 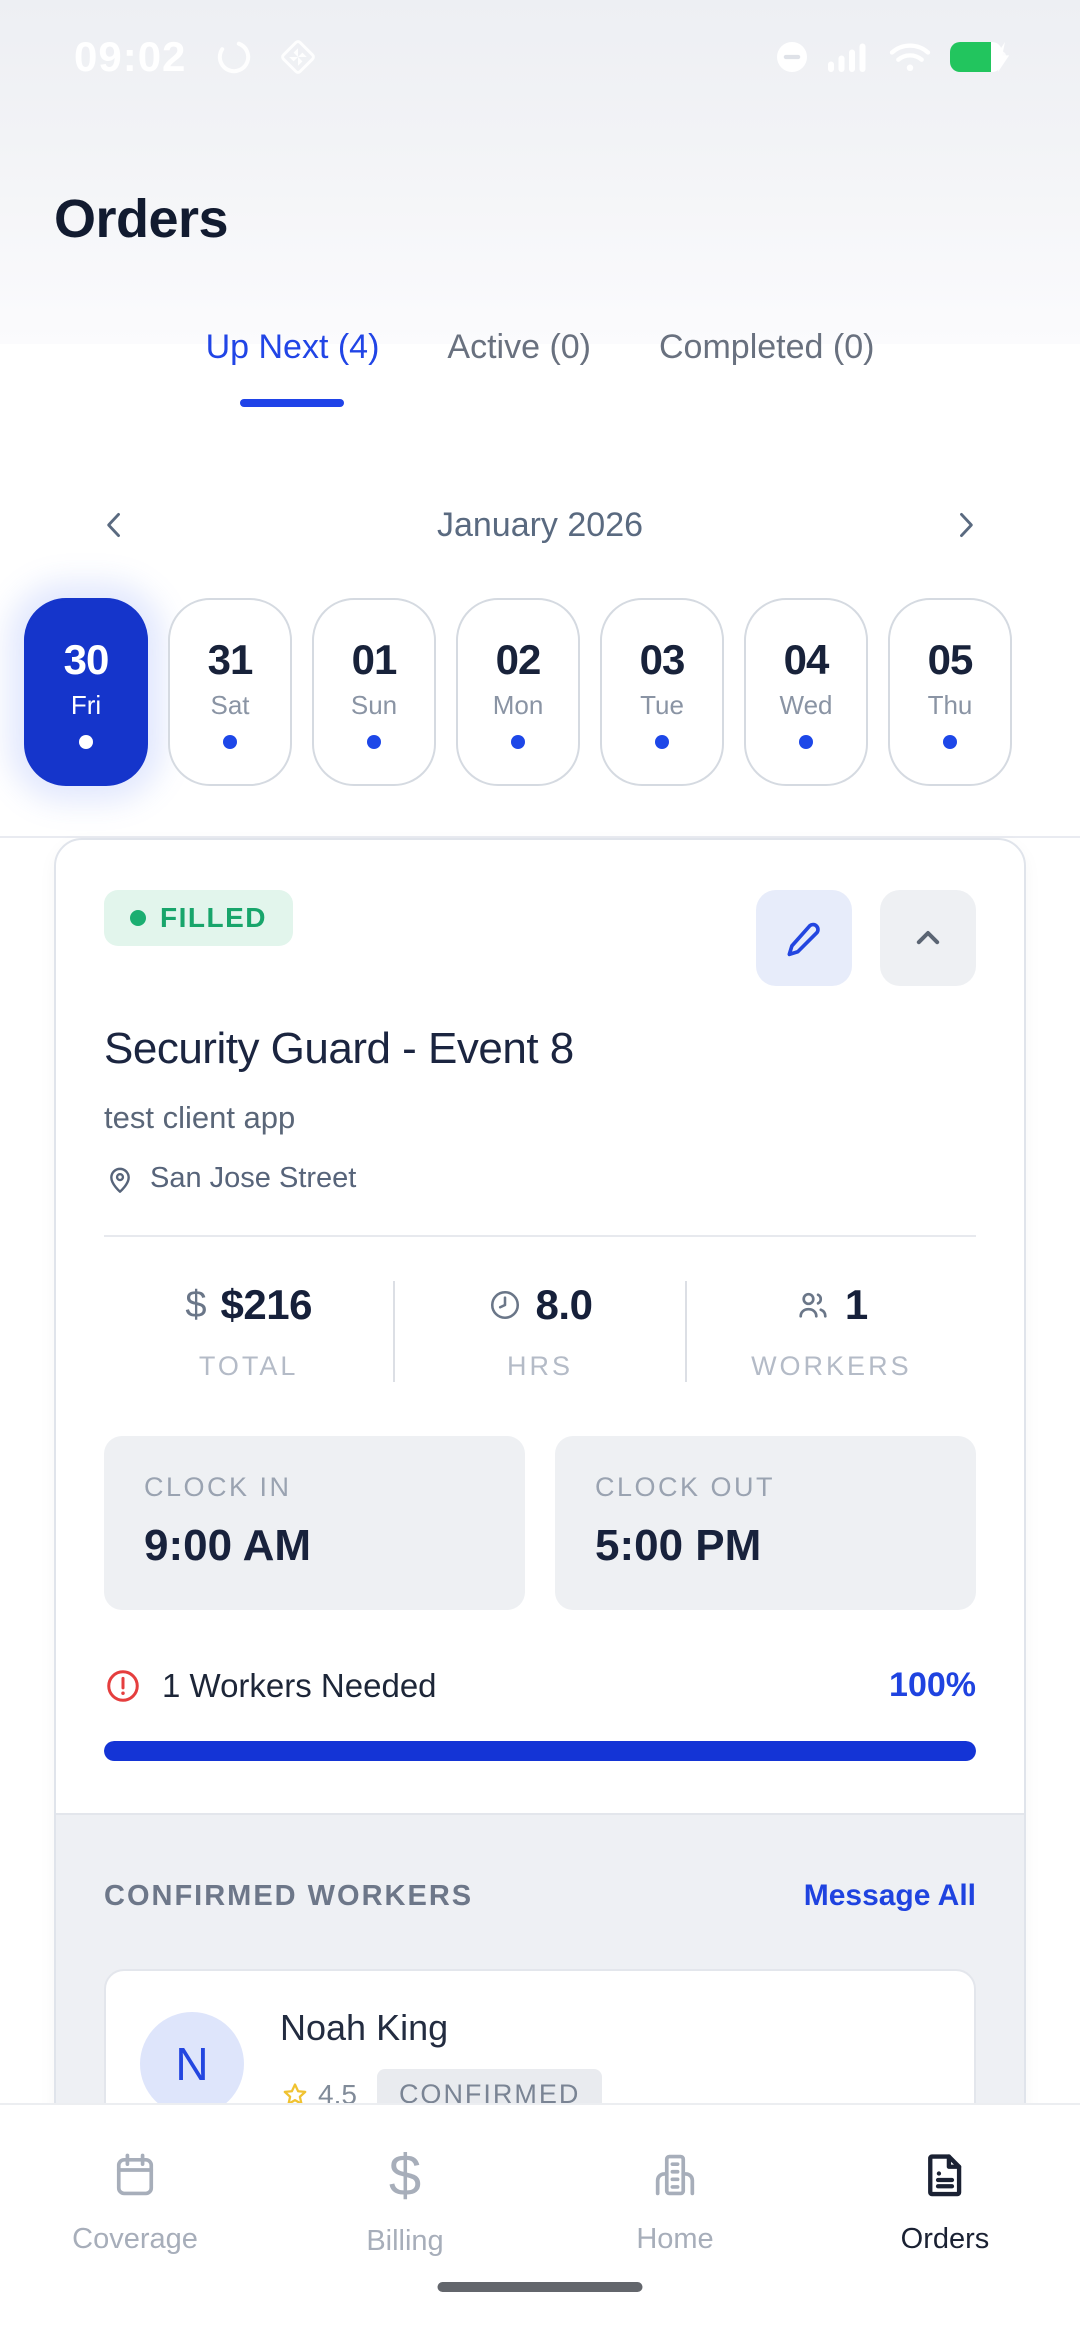 What do you see at coordinates (86, 692) in the screenshot?
I see `day-pill-30-fri: 30 Fri` at bounding box center [86, 692].